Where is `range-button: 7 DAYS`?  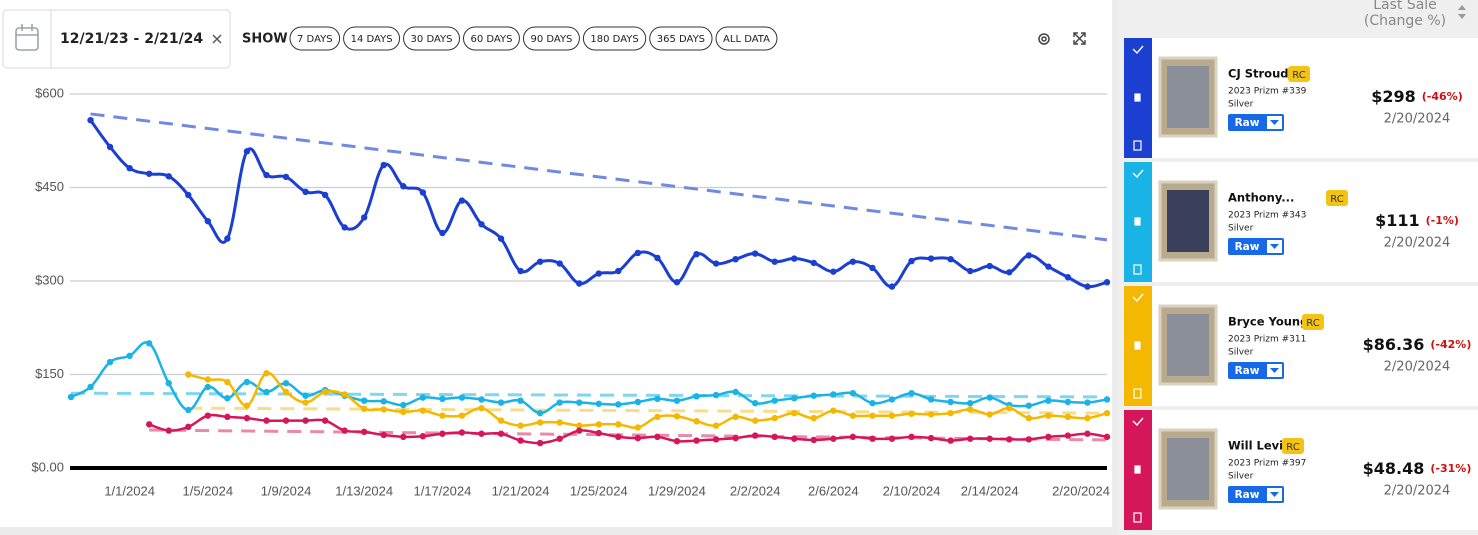
range-button: 7 DAYS is located at coordinates (315, 38).